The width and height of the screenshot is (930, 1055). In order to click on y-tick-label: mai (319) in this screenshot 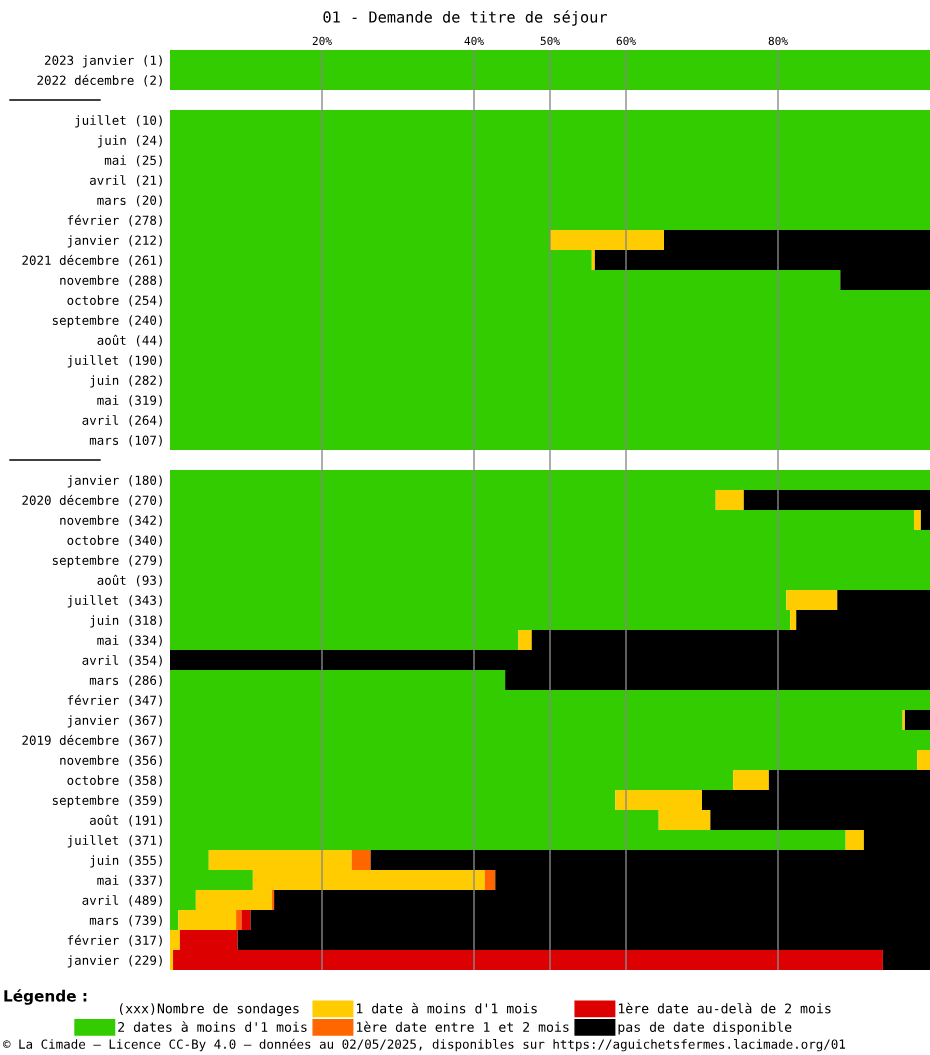, I will do `click(129, 401)`.